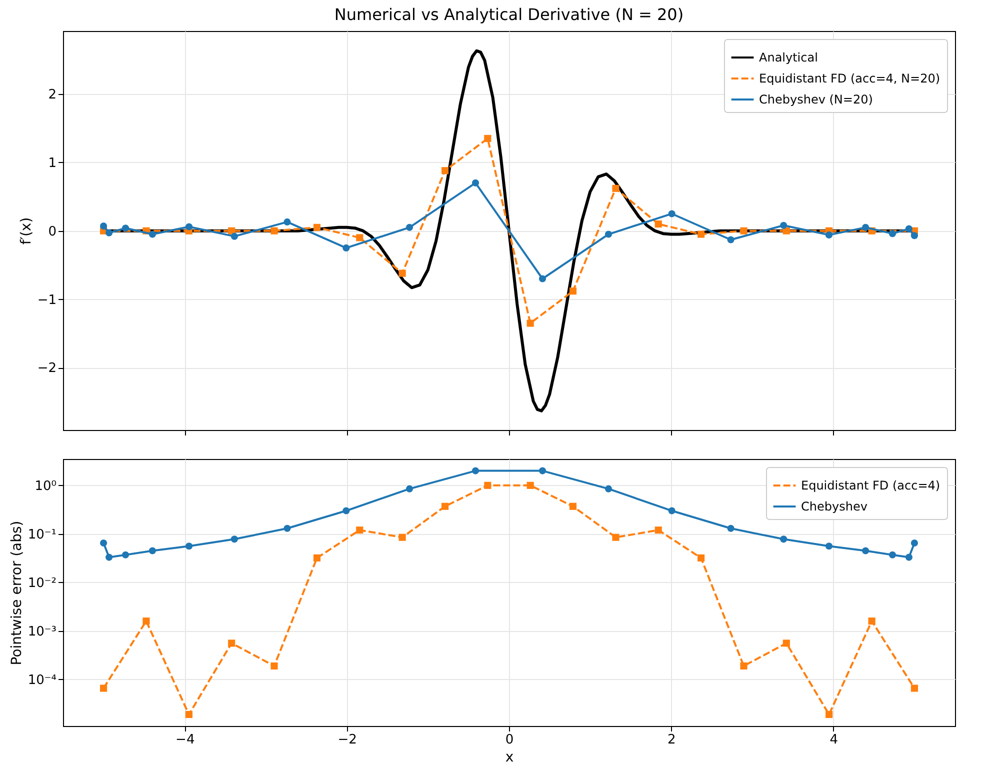 This screenshot has height=784, width=984. Describe the element at coordinates (509, 14) in the screenshot. I see `chart-title: Numerical vs Analytical Derivative (N = 20)` at that location.